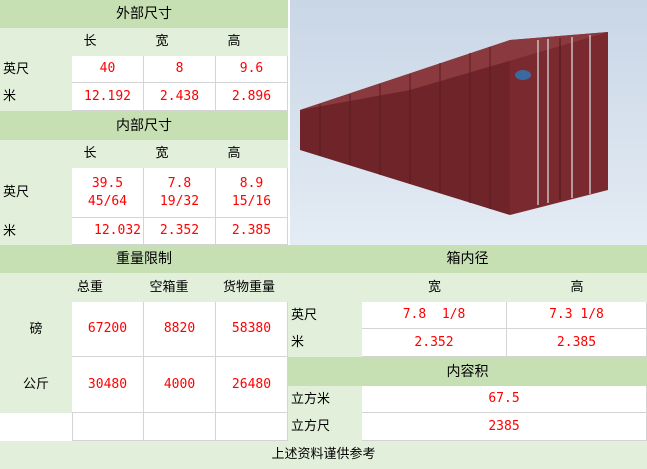  What do you see at coordinates (144, 259) in the screenshot?
I see `weight-title: 重量限制` at bounding box center [144, 259].